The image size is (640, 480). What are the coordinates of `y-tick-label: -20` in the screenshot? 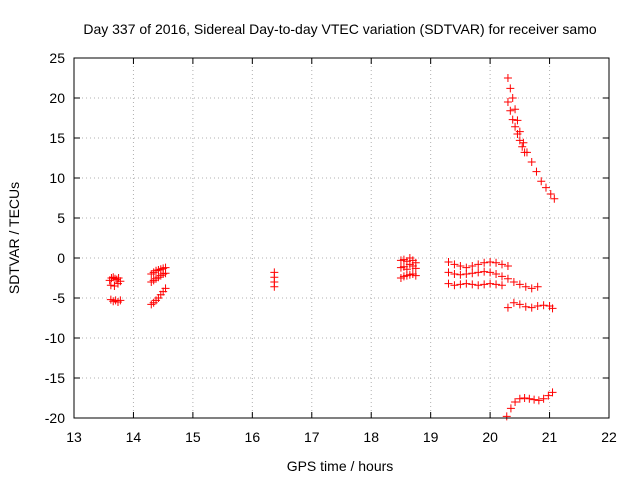 It's located at (55, 418).